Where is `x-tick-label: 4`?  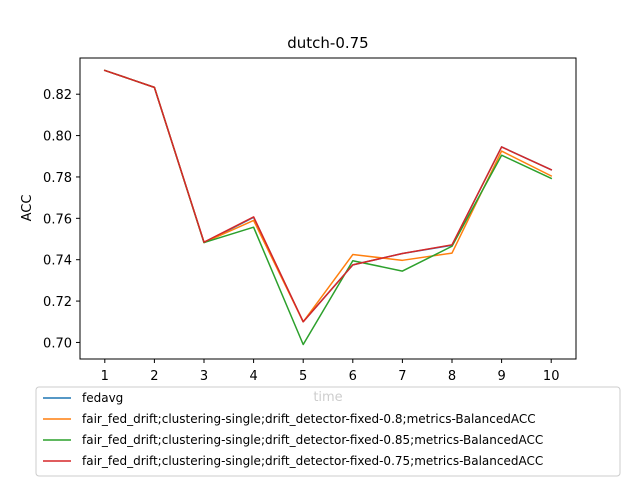 x-tick-label: 4 is located at coordinates (253, 376).